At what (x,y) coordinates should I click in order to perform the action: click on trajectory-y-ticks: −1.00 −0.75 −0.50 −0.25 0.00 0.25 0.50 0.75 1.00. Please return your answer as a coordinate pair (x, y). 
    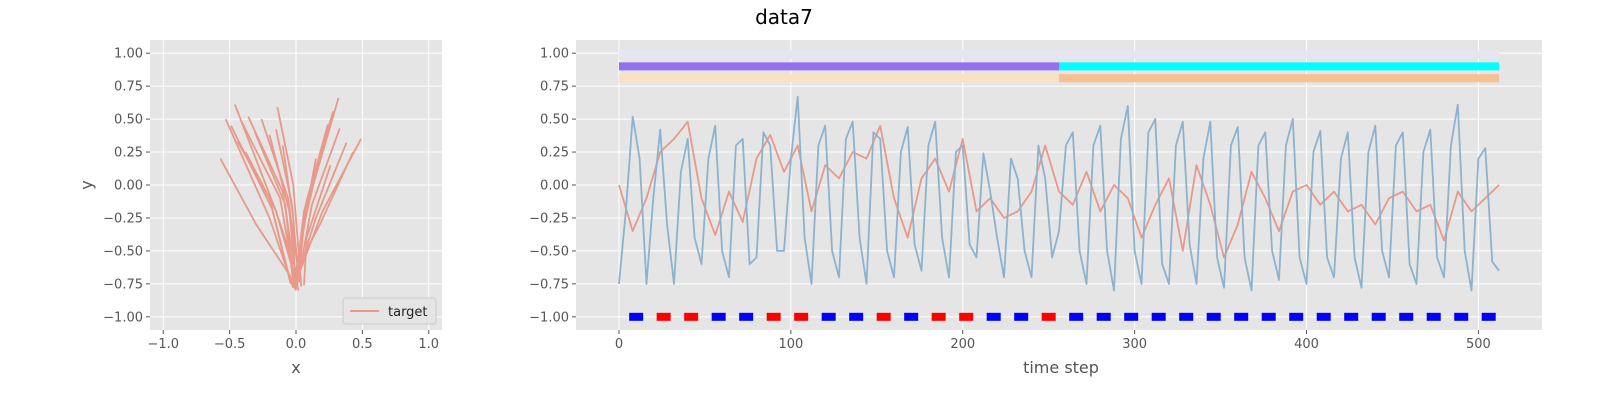
    Looking at the image, I should click on (126, 186).